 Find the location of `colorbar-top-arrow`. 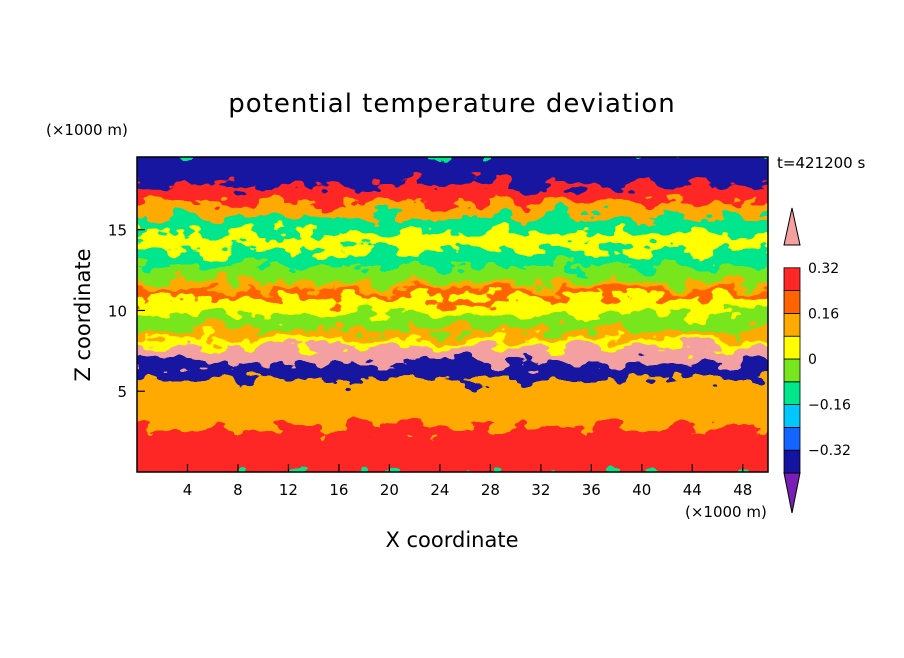

colorbar-top-arrow is located at coordinates (792, 226).